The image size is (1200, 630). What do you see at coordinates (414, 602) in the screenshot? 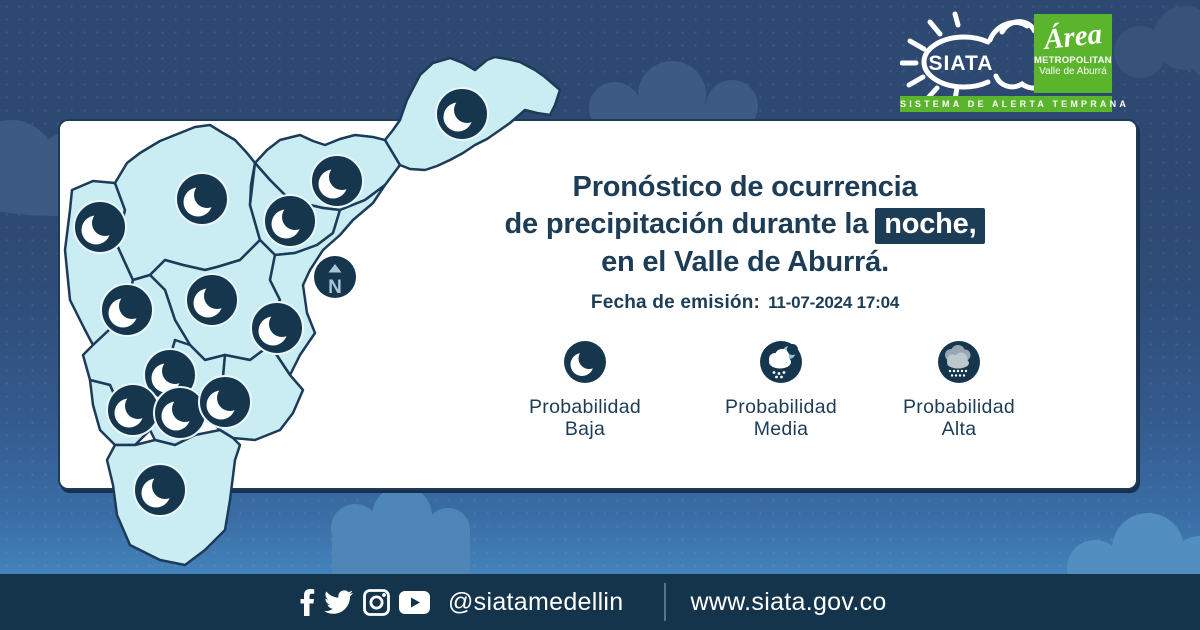
I see `youtube-icon` at bounding box center [414, 602].